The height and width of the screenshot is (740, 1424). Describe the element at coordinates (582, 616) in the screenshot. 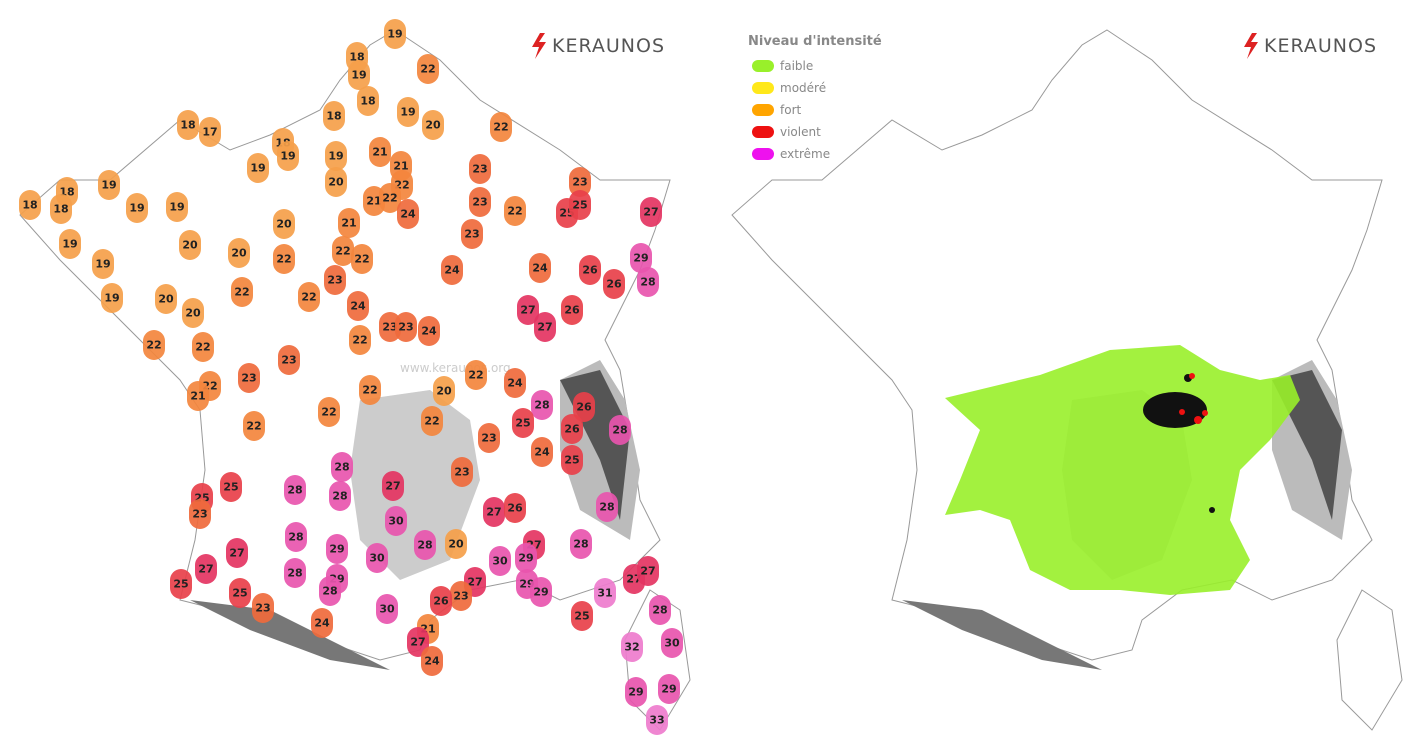

I see `temperature-bubble: 25` at that location.